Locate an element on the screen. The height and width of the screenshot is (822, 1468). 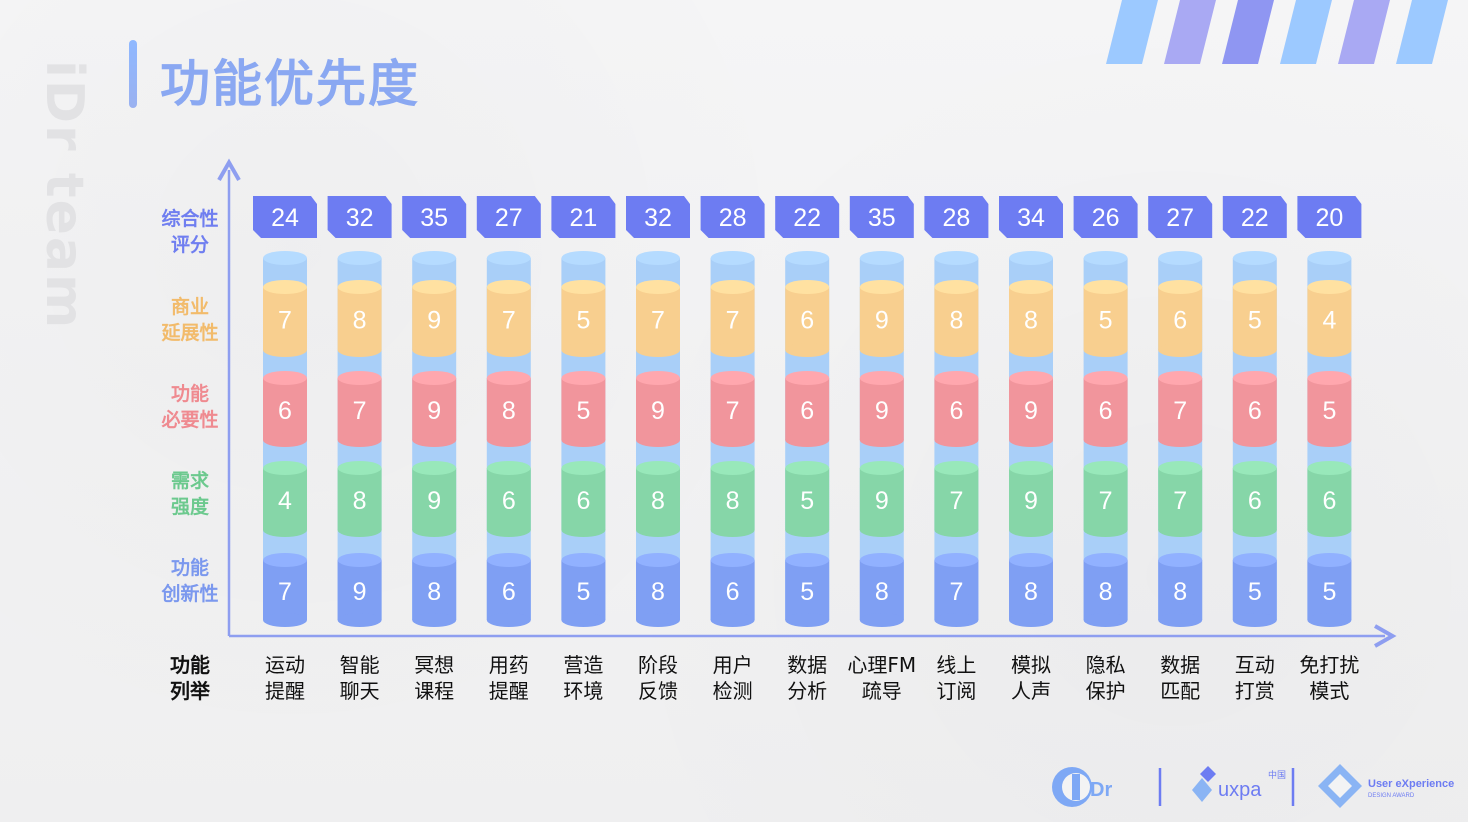
feature-name-line: 模拟 is located at coordinates (1031, 665).